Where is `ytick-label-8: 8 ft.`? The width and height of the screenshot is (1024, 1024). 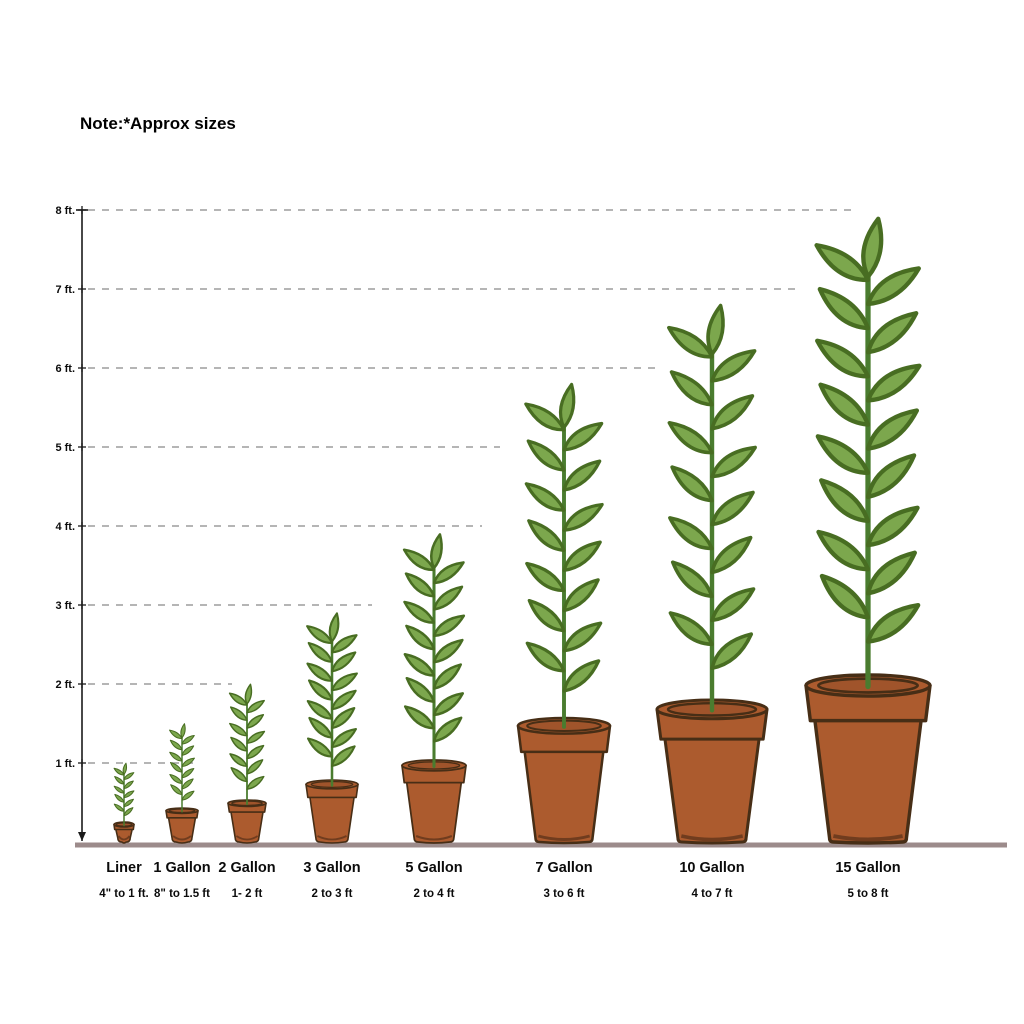 ytick-label-8: 8 ft. is located at coordinates (65, 211).